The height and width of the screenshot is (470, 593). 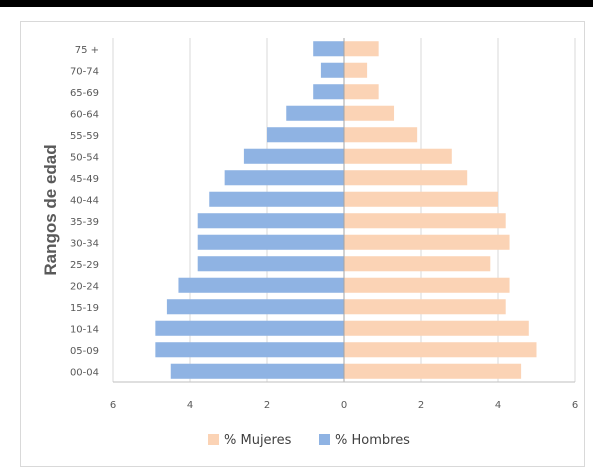 I want to click on bar-mujeres-75+, so click(x=361, y=49).